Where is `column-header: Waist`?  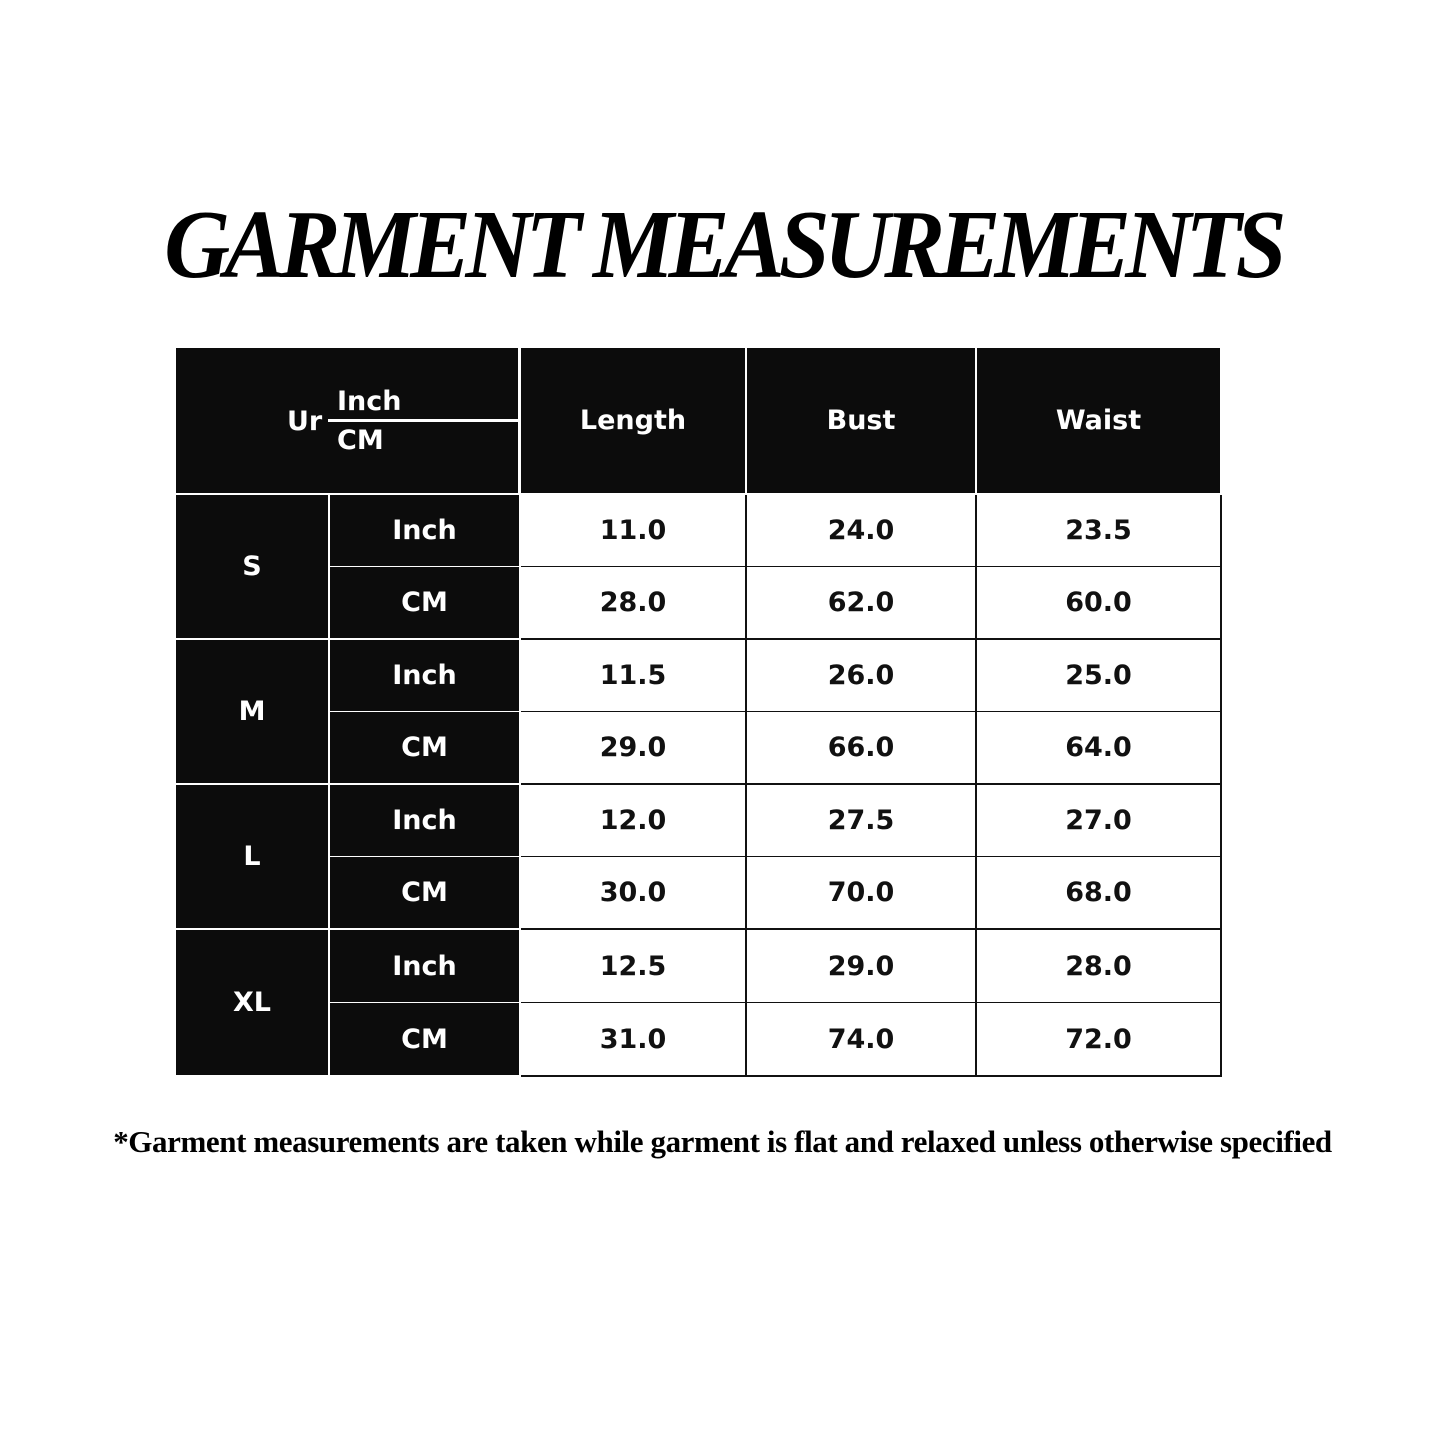 column-header: Waist is located at coordinates (1098, 420).